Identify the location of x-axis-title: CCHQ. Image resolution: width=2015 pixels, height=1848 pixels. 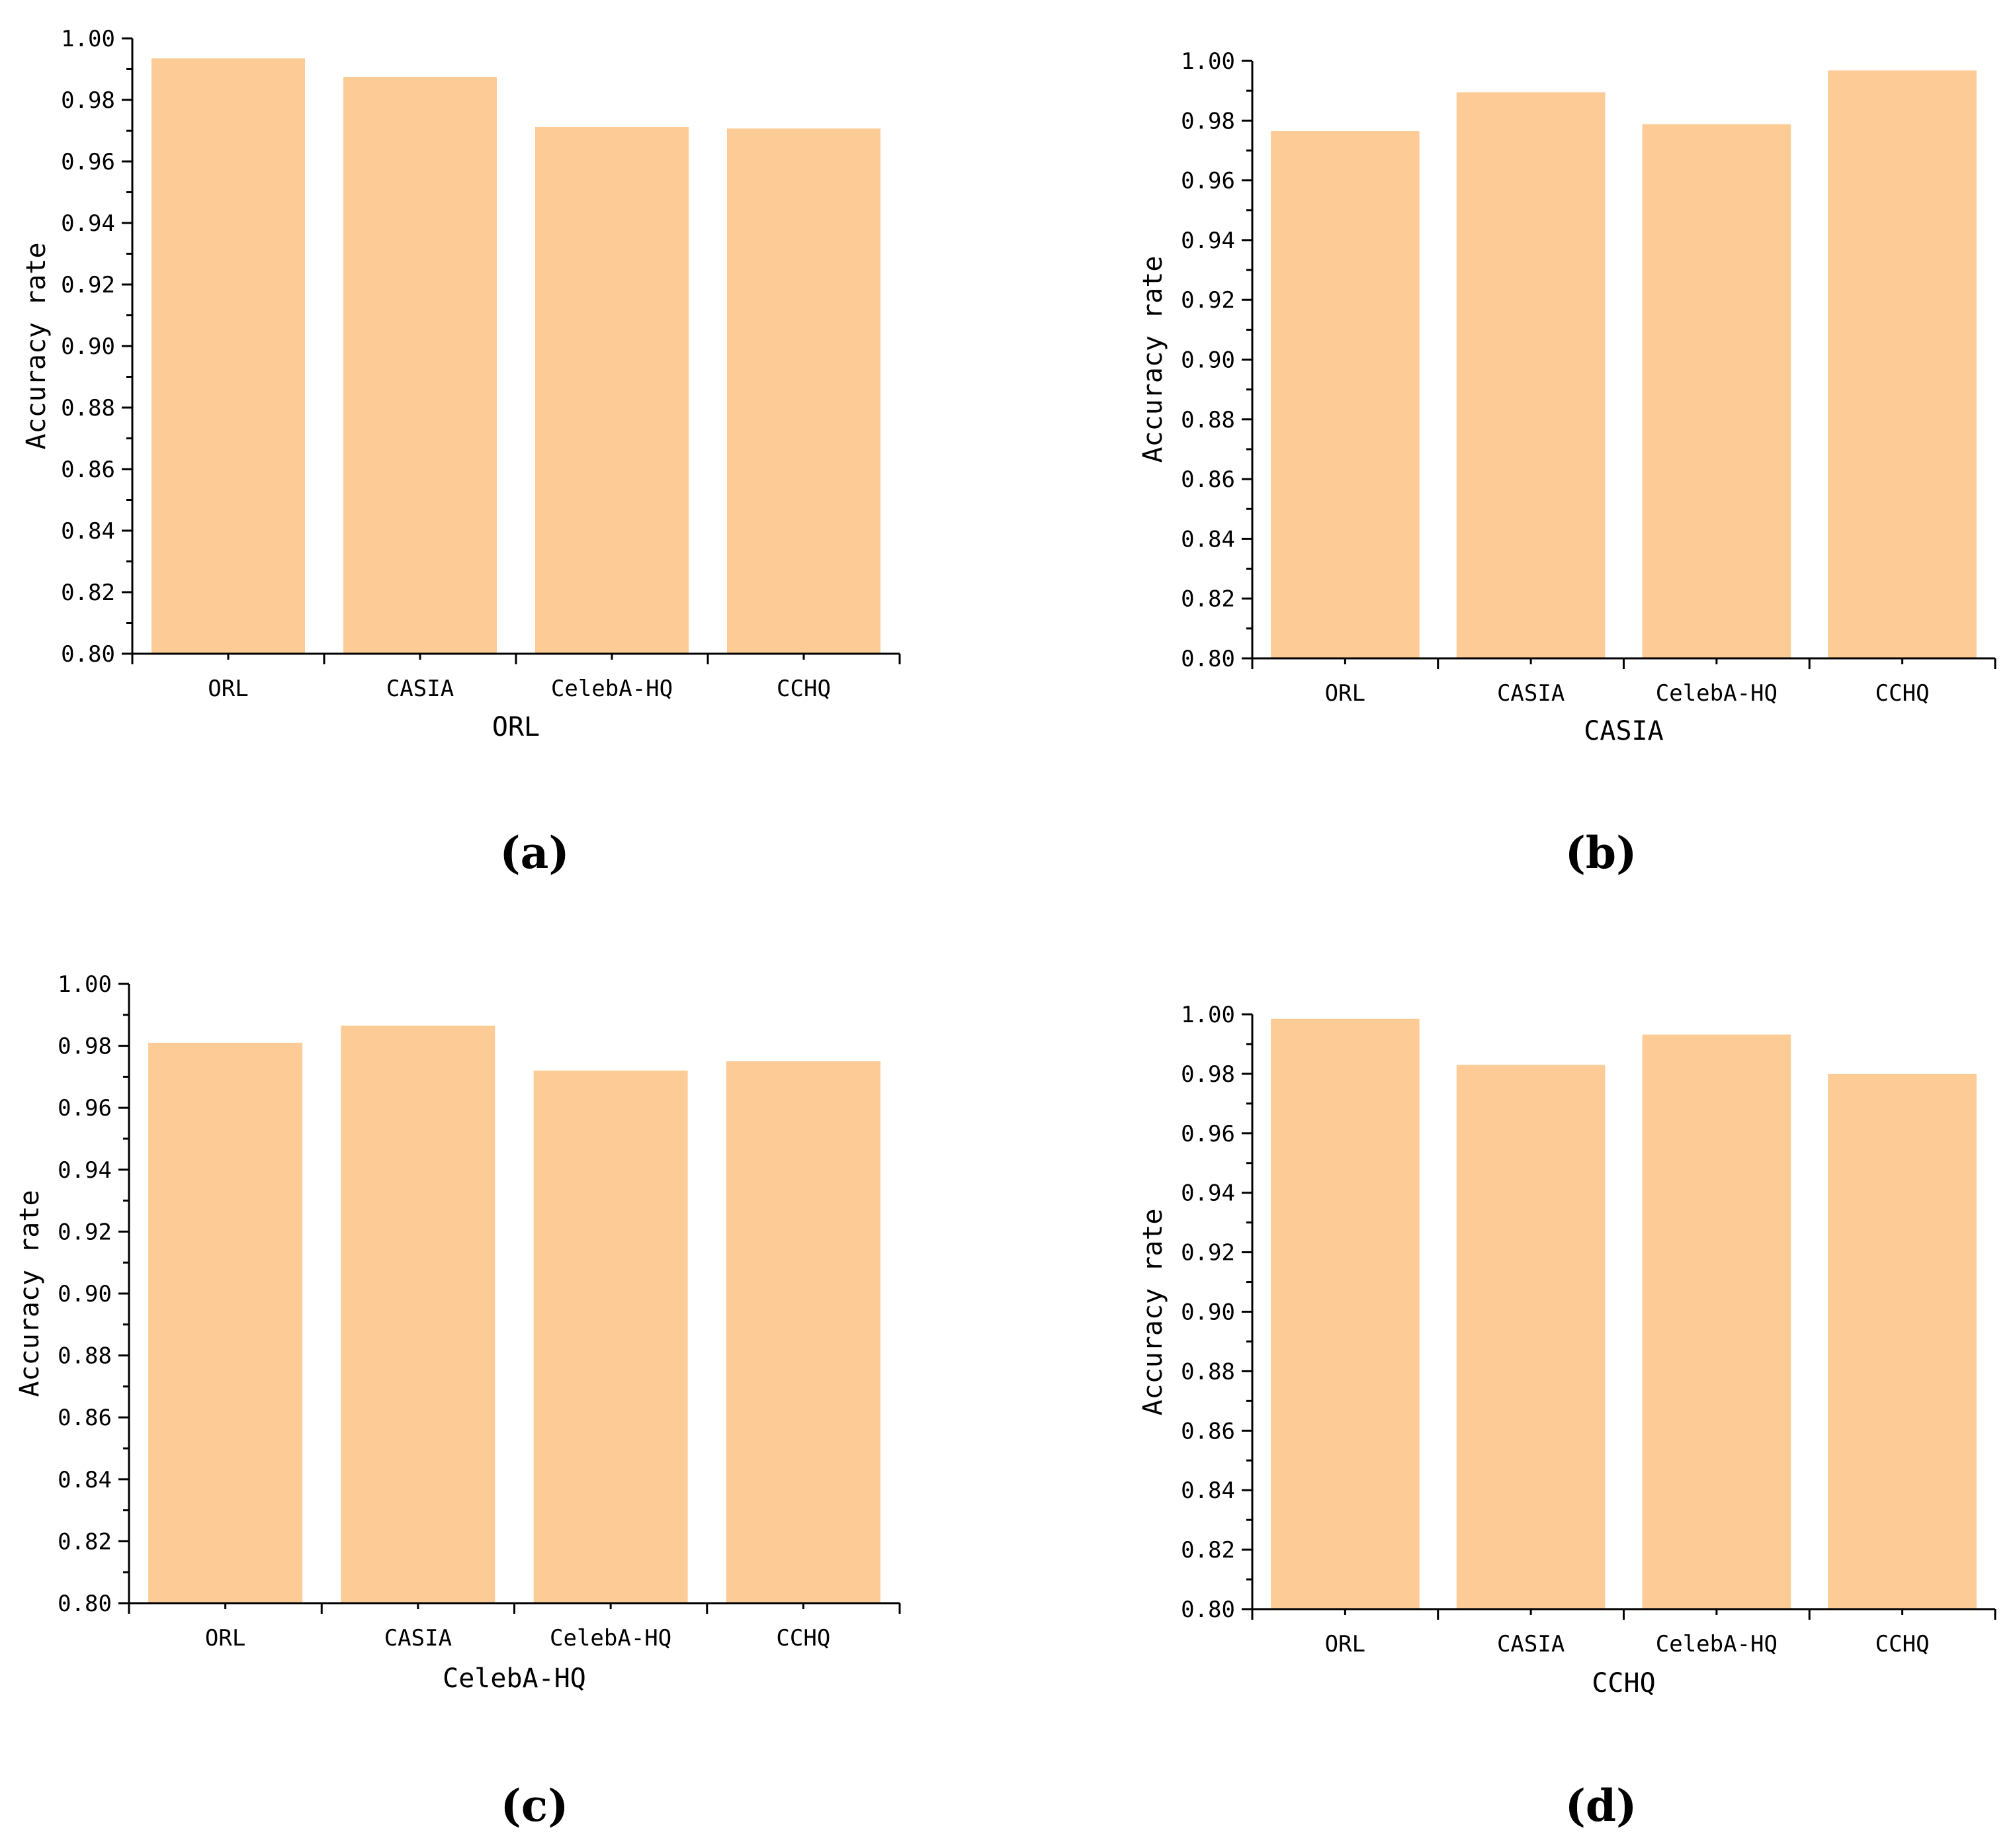
(1623, 1683).